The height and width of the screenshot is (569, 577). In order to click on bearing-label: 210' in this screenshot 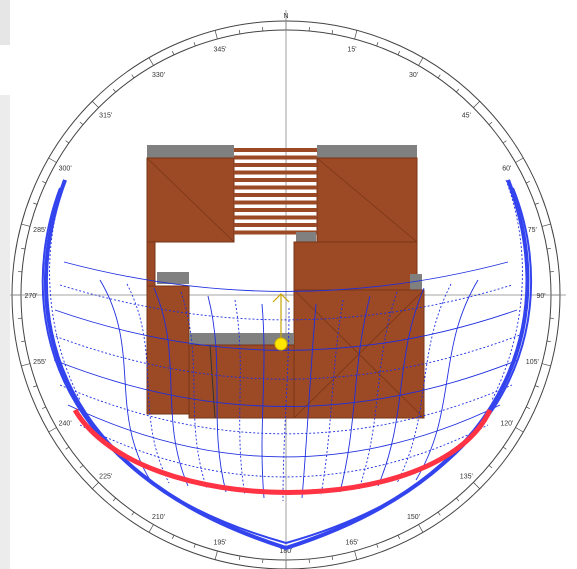, I will do `click(158, 517)`.